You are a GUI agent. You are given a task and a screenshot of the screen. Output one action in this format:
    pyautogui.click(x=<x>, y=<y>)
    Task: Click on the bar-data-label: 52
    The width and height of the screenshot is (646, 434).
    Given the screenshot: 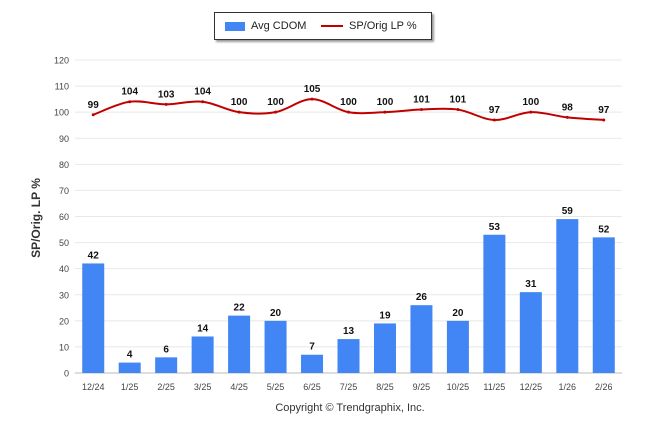 What is the action you would take?
    pyautogui.click(x=604, y=229)
    